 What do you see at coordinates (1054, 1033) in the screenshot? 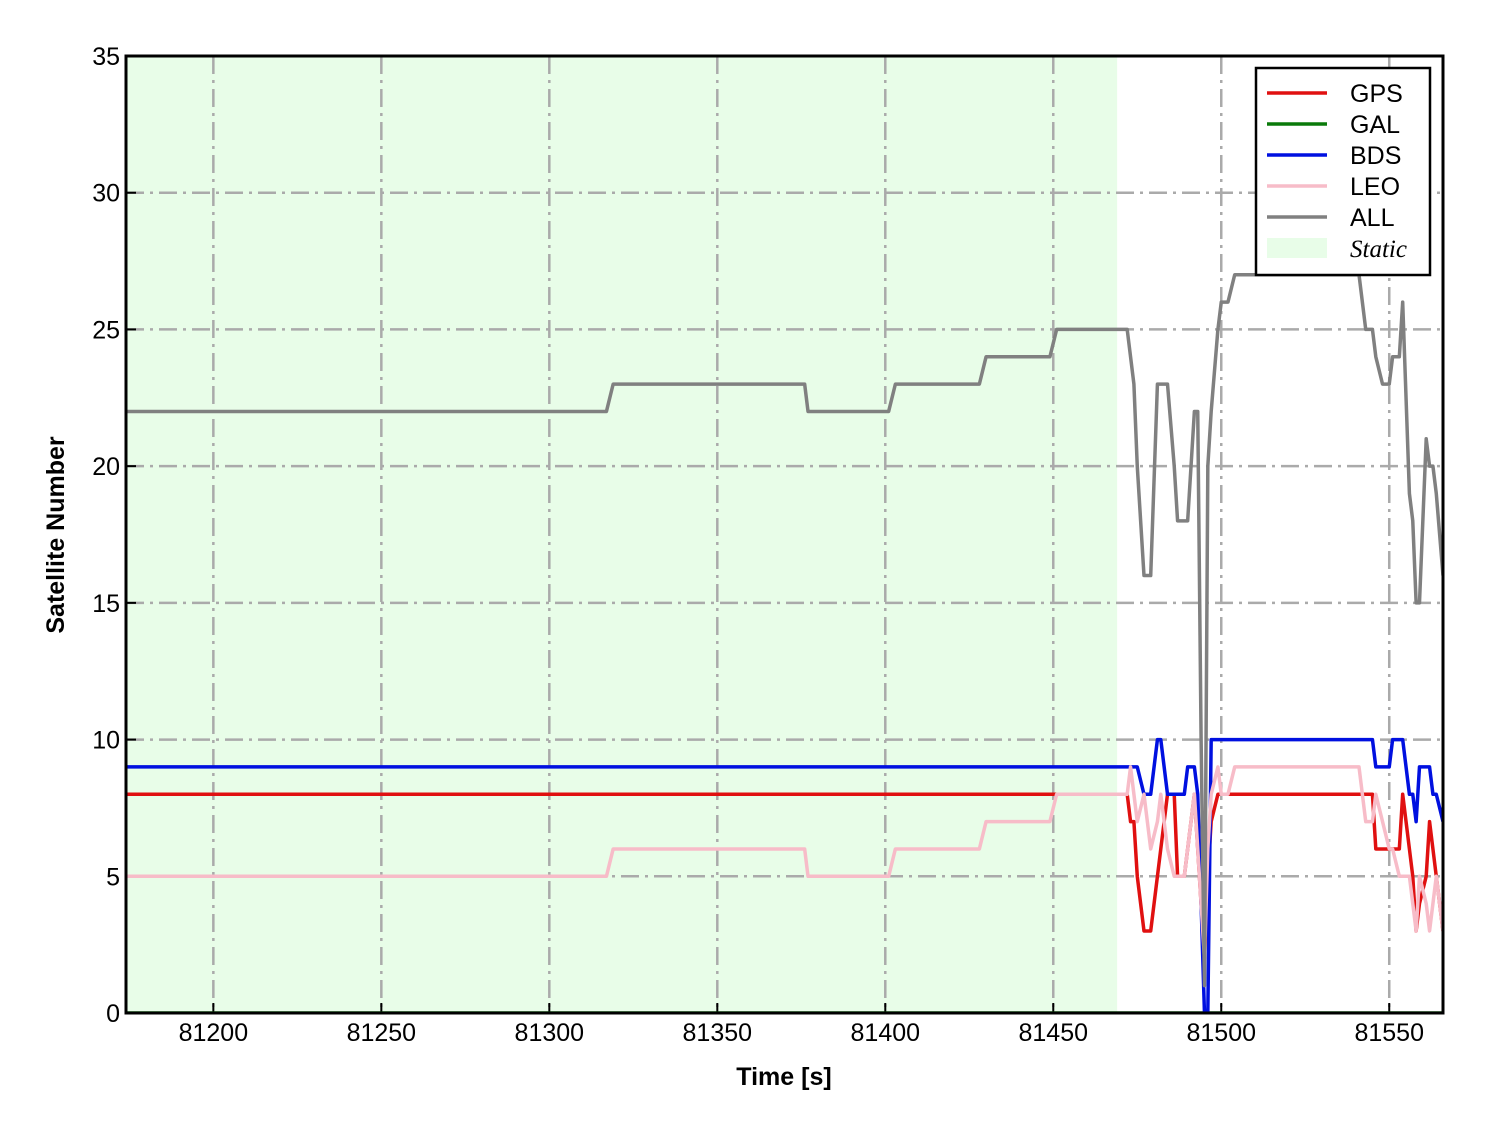
I see `x-tick-label: 81450` at bounding box center [1054, 1033].